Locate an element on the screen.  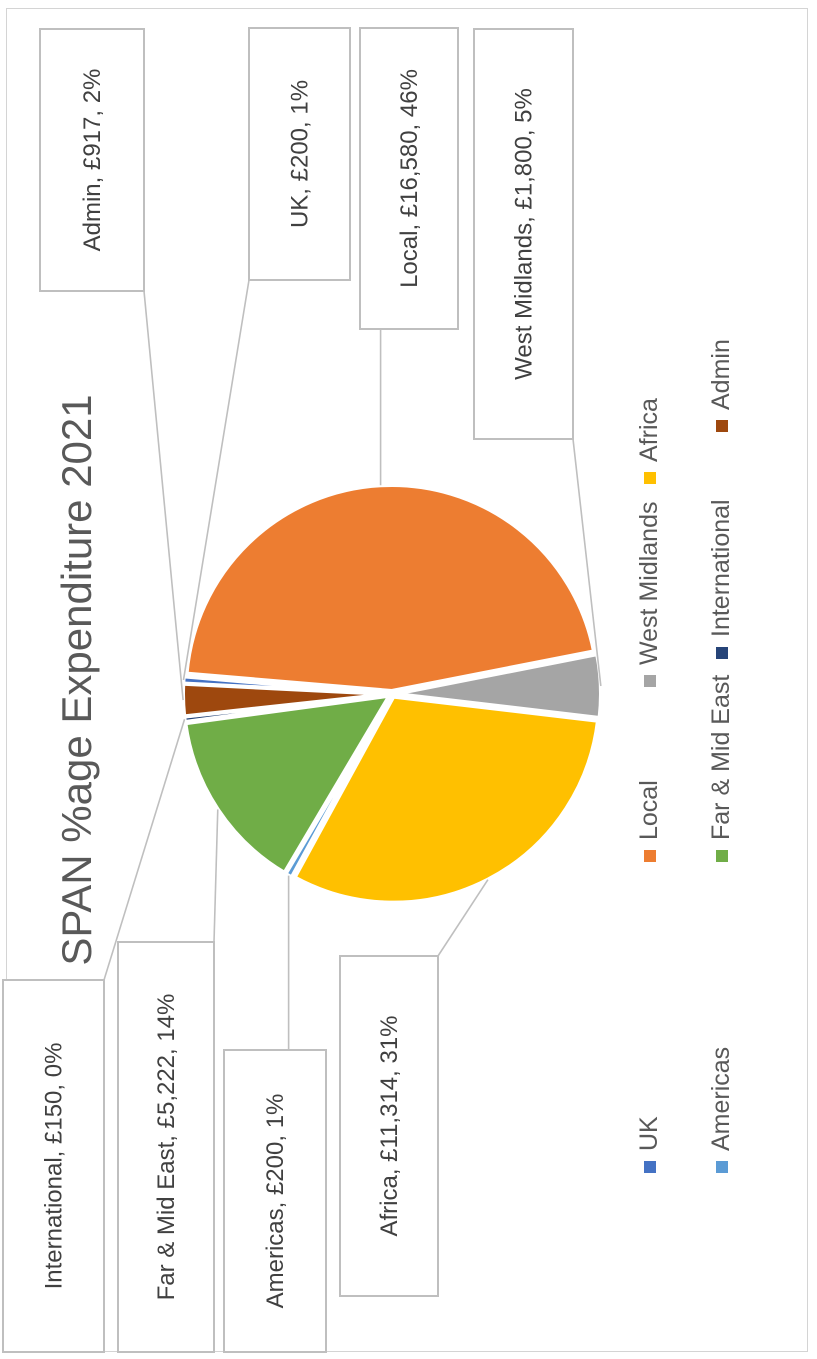
legend-label-international: International is located at coordinates (721, 568).